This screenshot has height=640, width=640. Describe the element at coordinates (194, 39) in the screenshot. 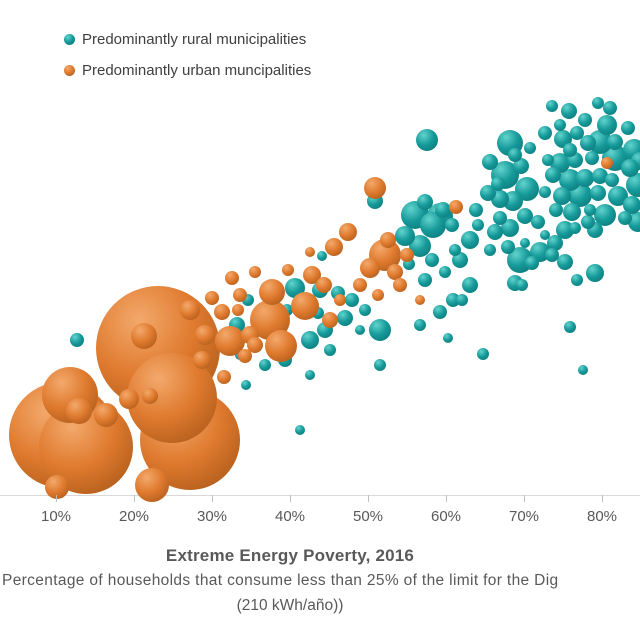

I see `legend-label-rural: Predominantly rural municipalities` at that location.